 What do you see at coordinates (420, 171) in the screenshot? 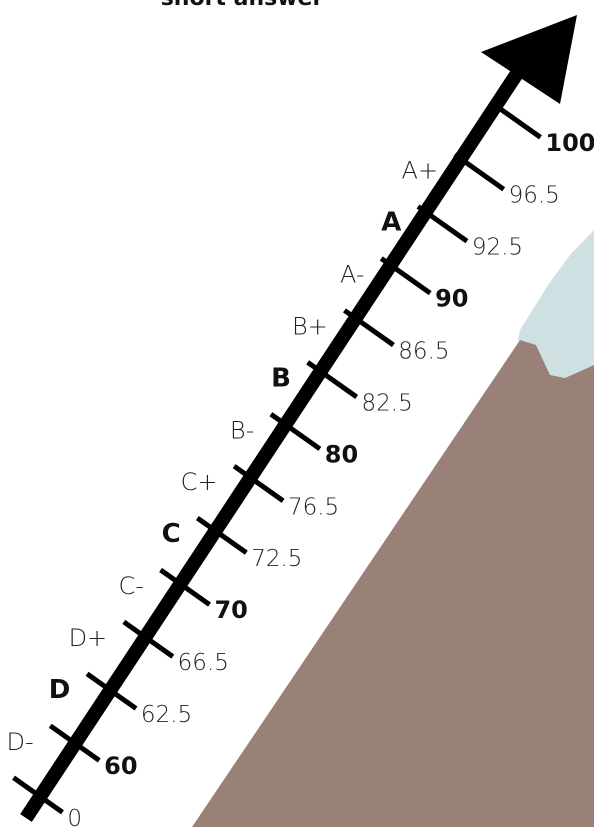
I see `grade-label: A+` at bounding box center [420, 171].